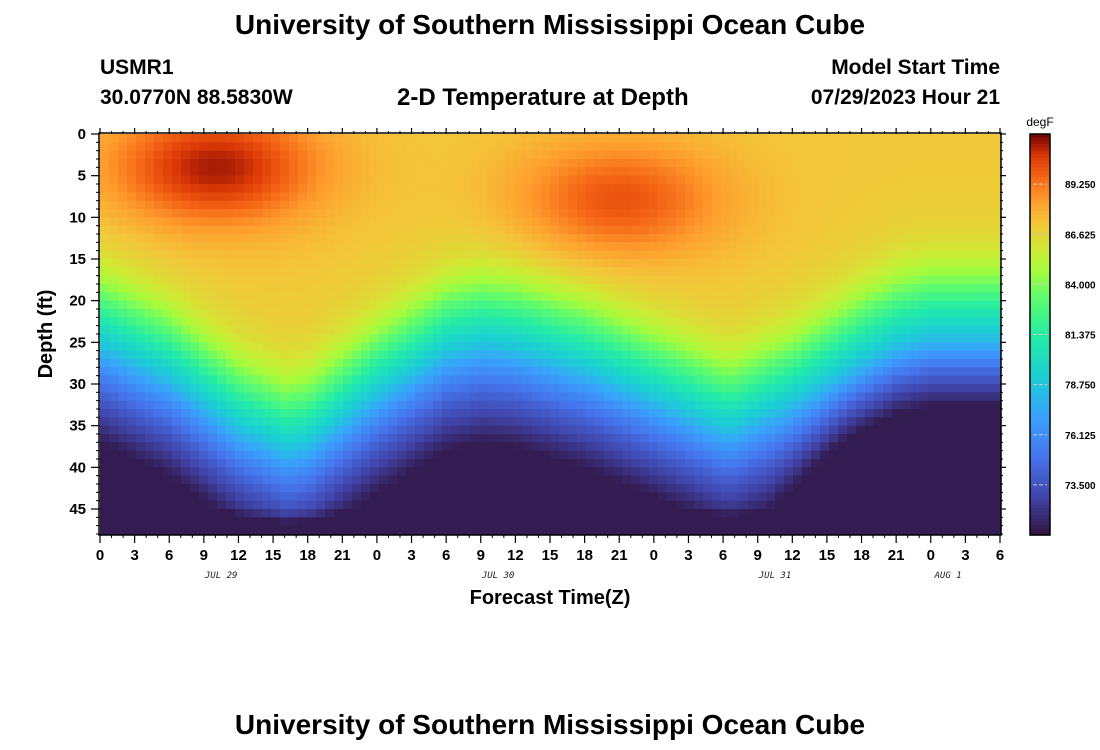  Describe the element at coordinates (137, 67) in the screenshot. I see `station-id: USMR1` at that location.